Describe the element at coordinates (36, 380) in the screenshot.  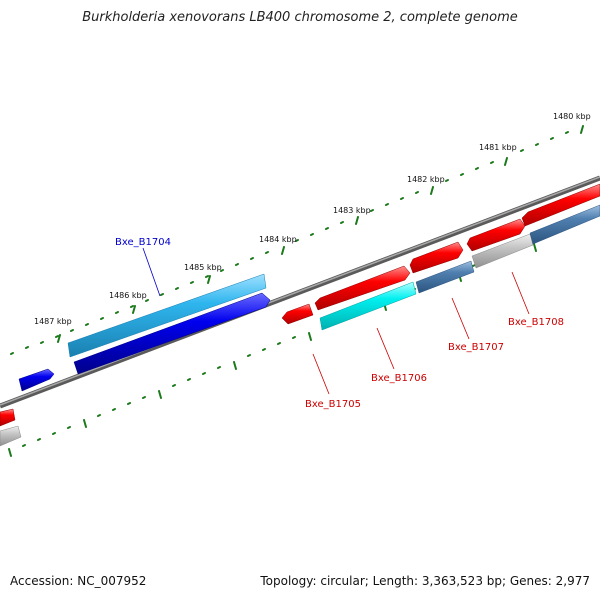
I see `gene-blue-small` at that location.